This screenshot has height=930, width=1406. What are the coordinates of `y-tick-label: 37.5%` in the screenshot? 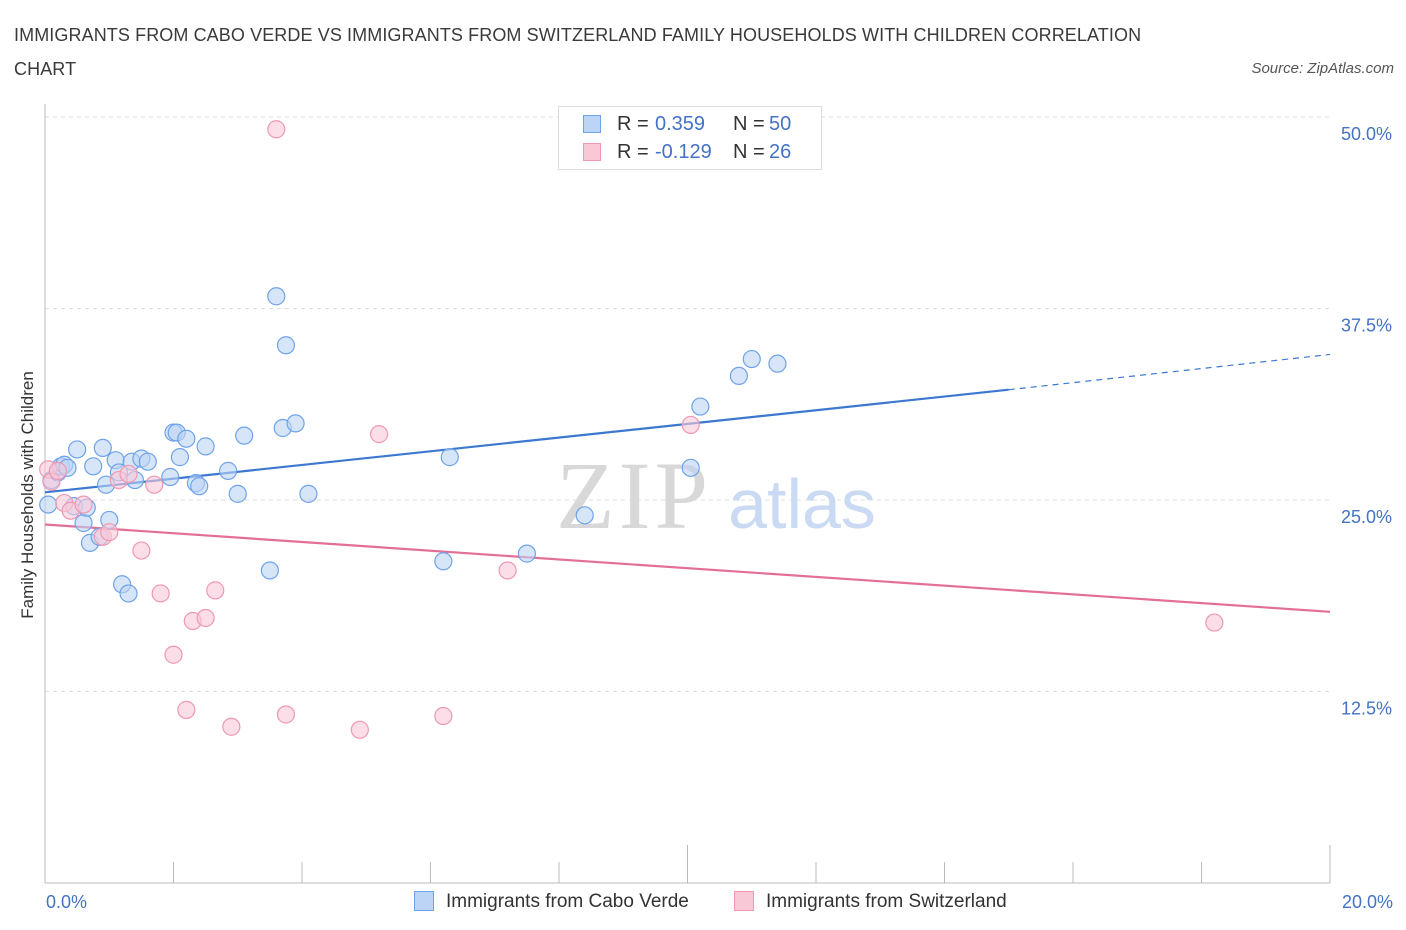 It's located at (1366, 326).